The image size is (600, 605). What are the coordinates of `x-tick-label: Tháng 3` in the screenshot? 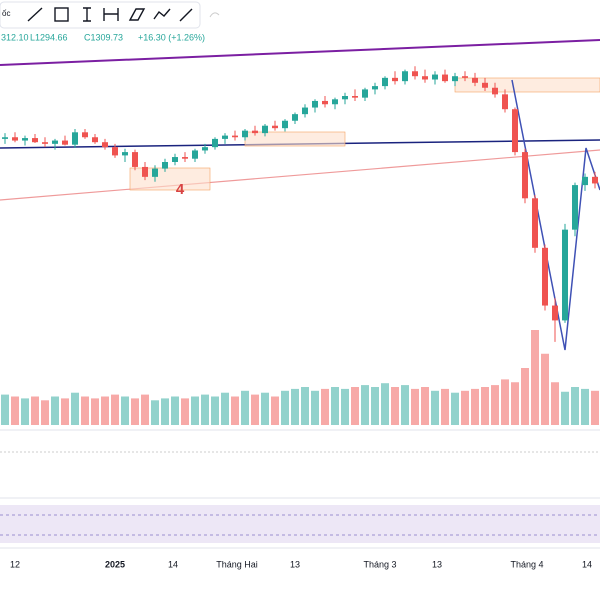 It's located at (379, 564).